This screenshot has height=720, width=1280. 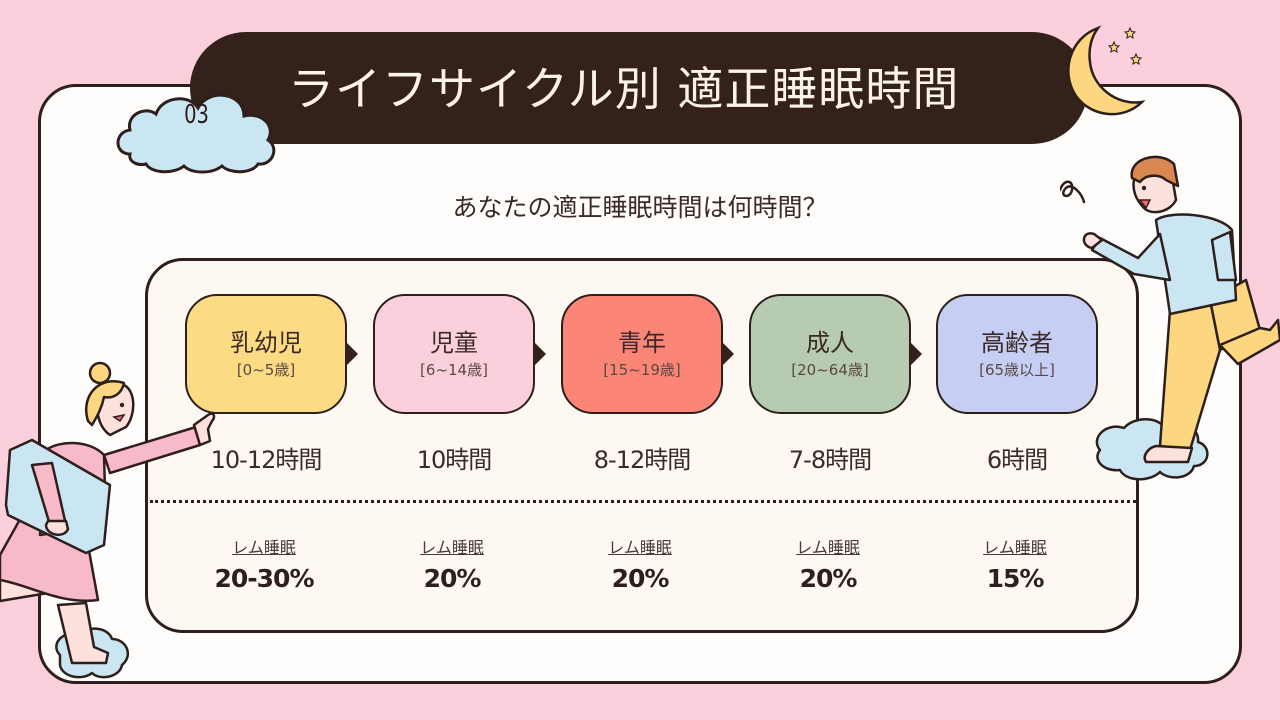 I want to click on sleep-hours: 8-12時間, so click(x=642, y=460).